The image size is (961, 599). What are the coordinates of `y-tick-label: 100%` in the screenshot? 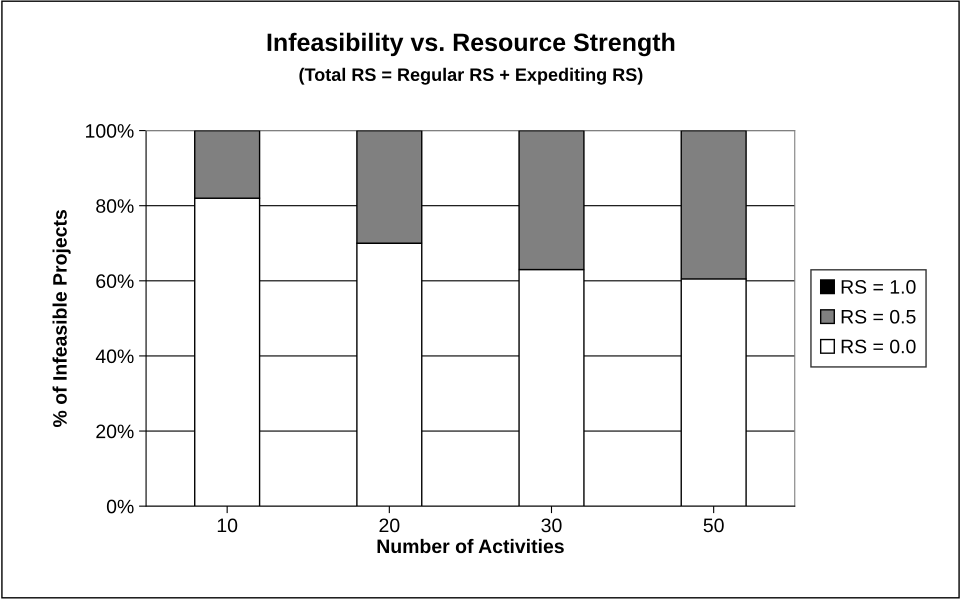 It's located at (110, 131).